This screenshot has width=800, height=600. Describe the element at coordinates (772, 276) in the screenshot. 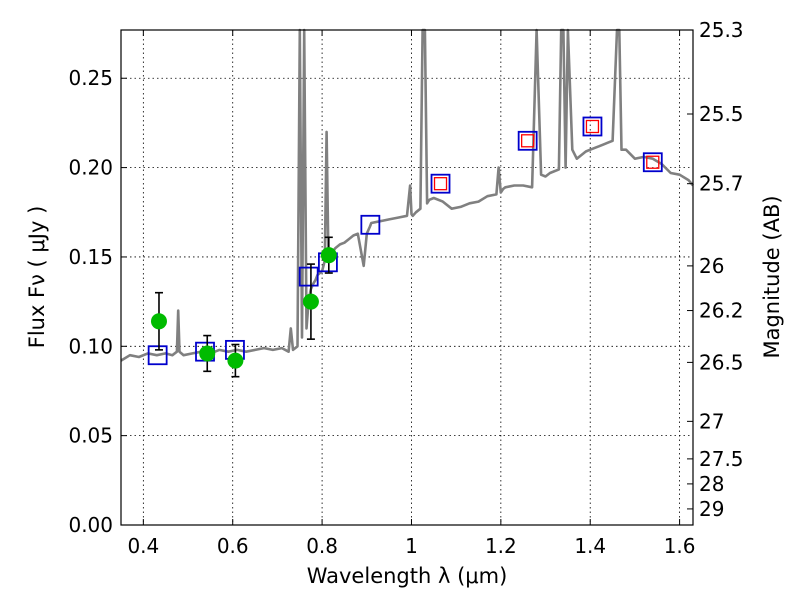

I see `y-axis-right-label: Magnitude (AB)` at that location.